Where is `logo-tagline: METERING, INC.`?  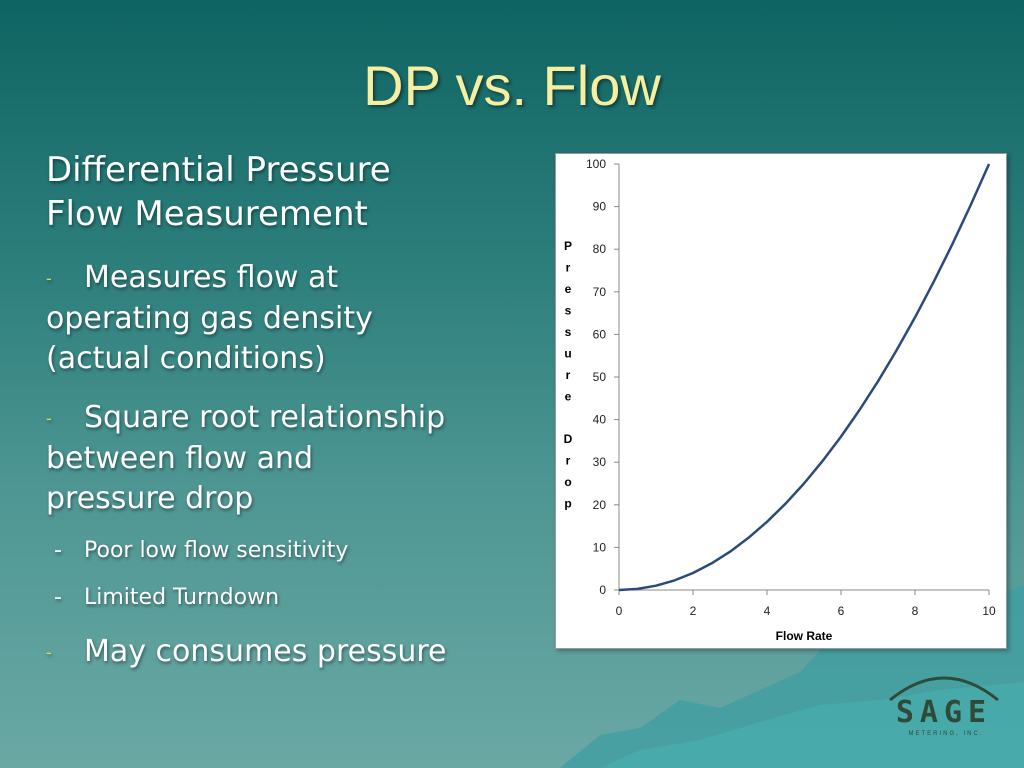 logo-tagline: METERING, INC. is located at coordinates (945, 734).